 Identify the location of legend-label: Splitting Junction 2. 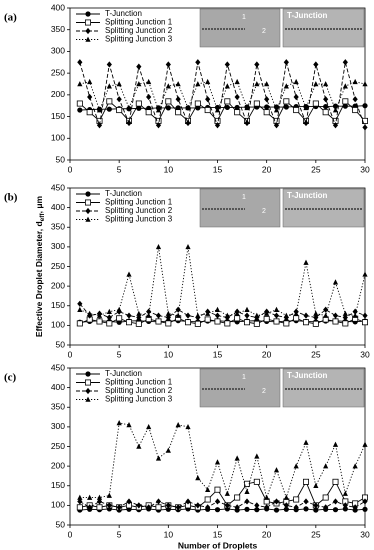
(139, 30).